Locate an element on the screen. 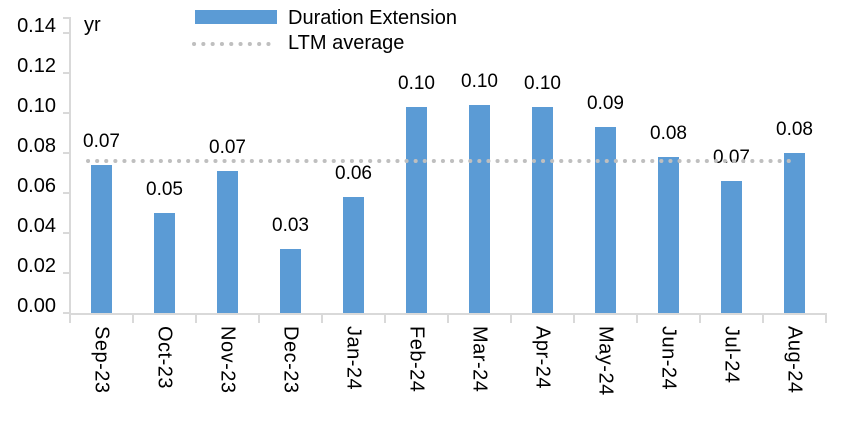  x-axis-category-label: Jan-24 is located at coordinates (353, 358).